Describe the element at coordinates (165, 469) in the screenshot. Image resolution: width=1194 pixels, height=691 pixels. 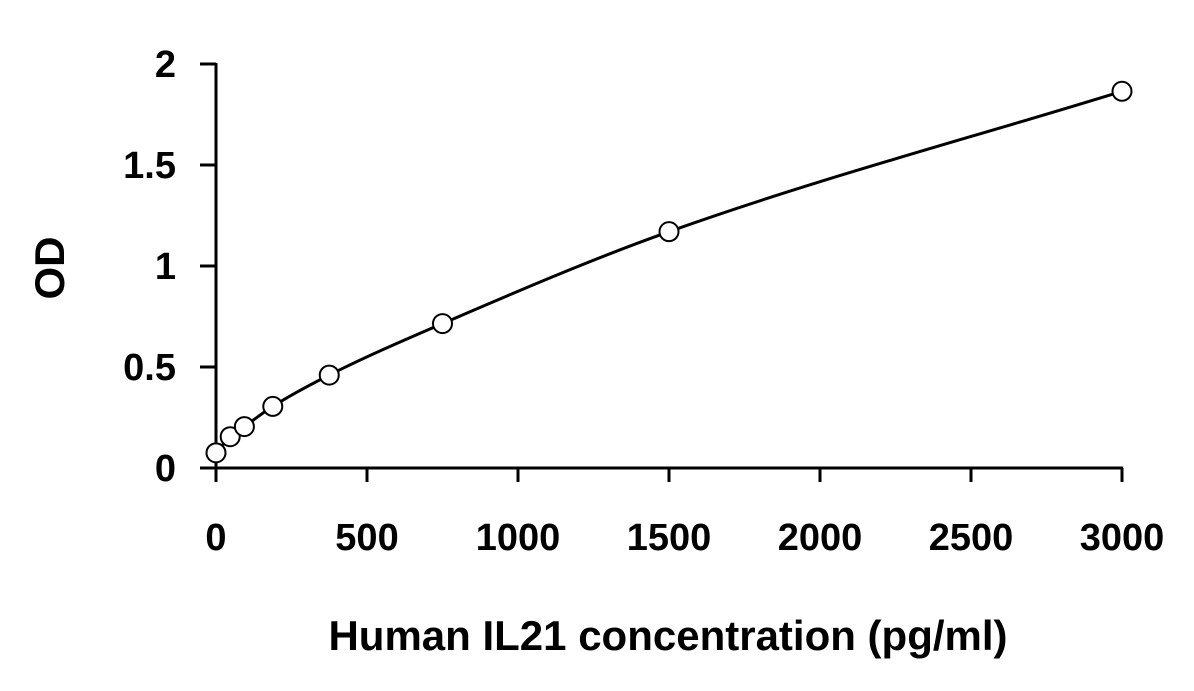
I see `y-tick-label: 0` at that location.